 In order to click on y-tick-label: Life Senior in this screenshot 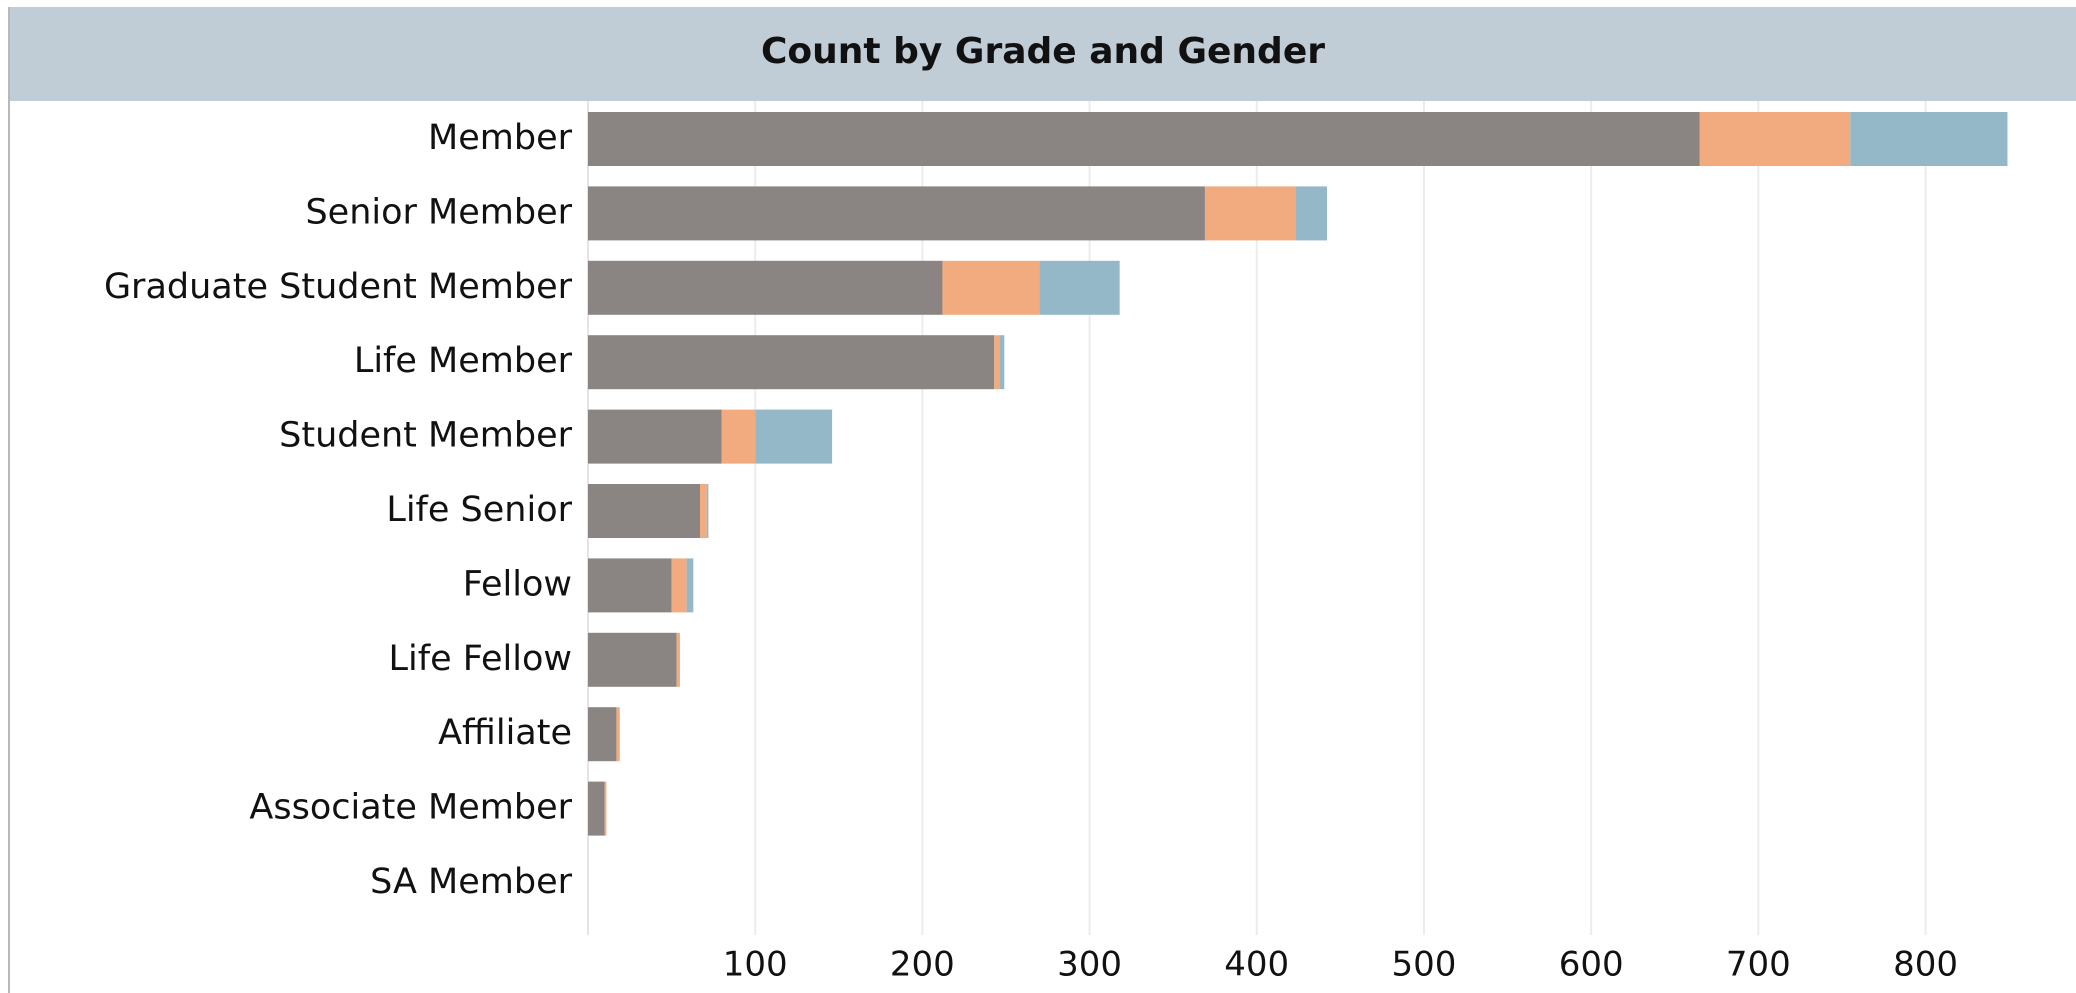, I will do `click(479, 510)`.